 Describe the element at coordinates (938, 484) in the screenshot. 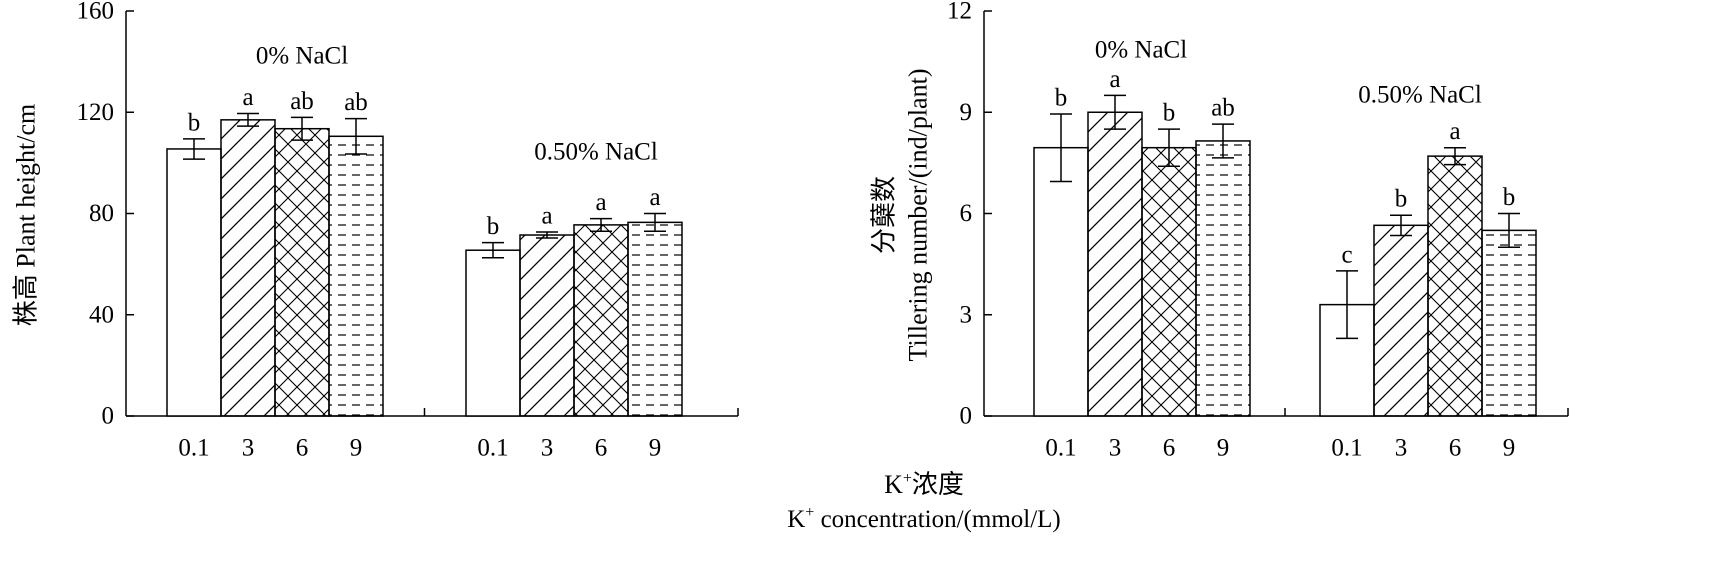

I see `x-axis-title-cn-rest: 浓度` at that location.